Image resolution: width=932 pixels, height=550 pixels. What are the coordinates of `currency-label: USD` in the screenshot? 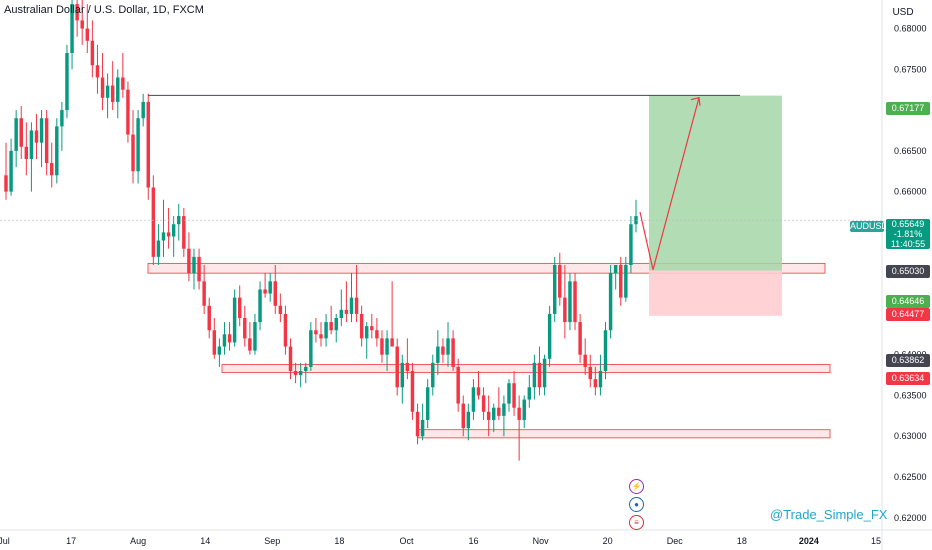 It's located at (903, 12).